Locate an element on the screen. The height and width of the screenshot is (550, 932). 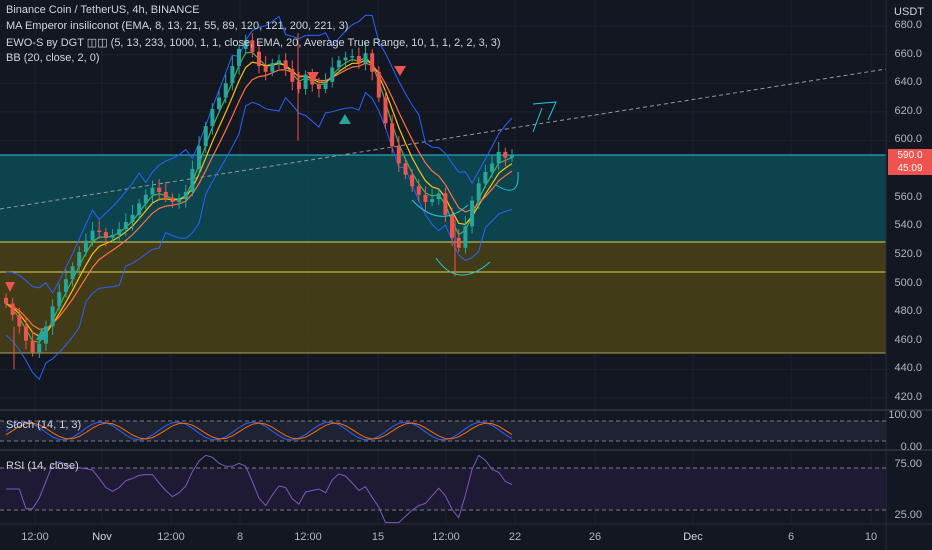
stoch-tick-100: 100.00 is located at coordinates (905, 415).